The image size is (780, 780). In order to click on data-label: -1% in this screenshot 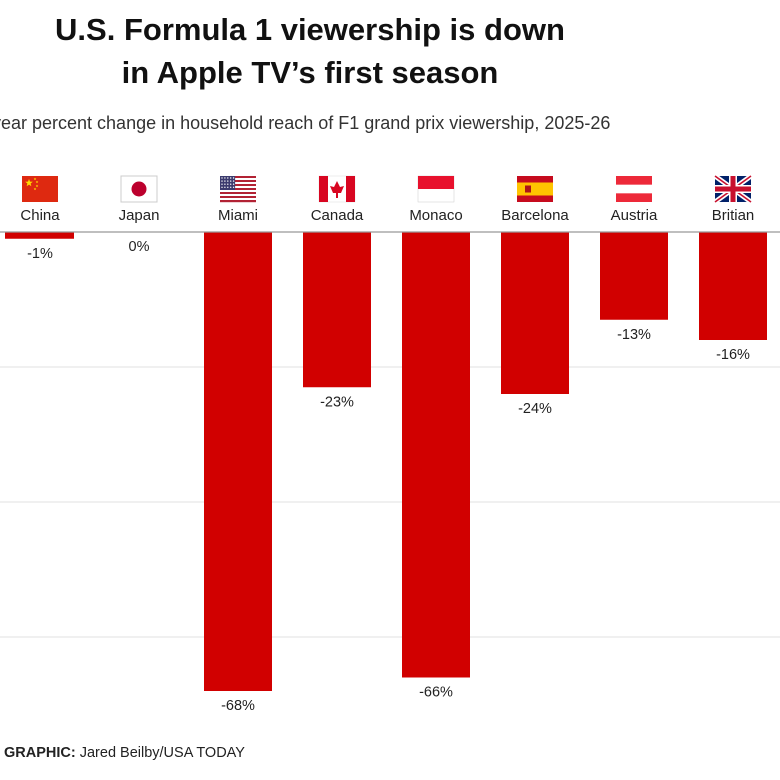, I will do `click(40, 254)`.